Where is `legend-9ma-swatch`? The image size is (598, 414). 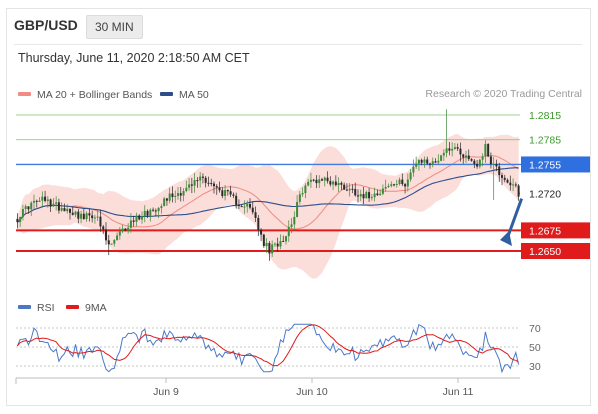
legend-9ma-swatch is located at coordinates (72, 307).